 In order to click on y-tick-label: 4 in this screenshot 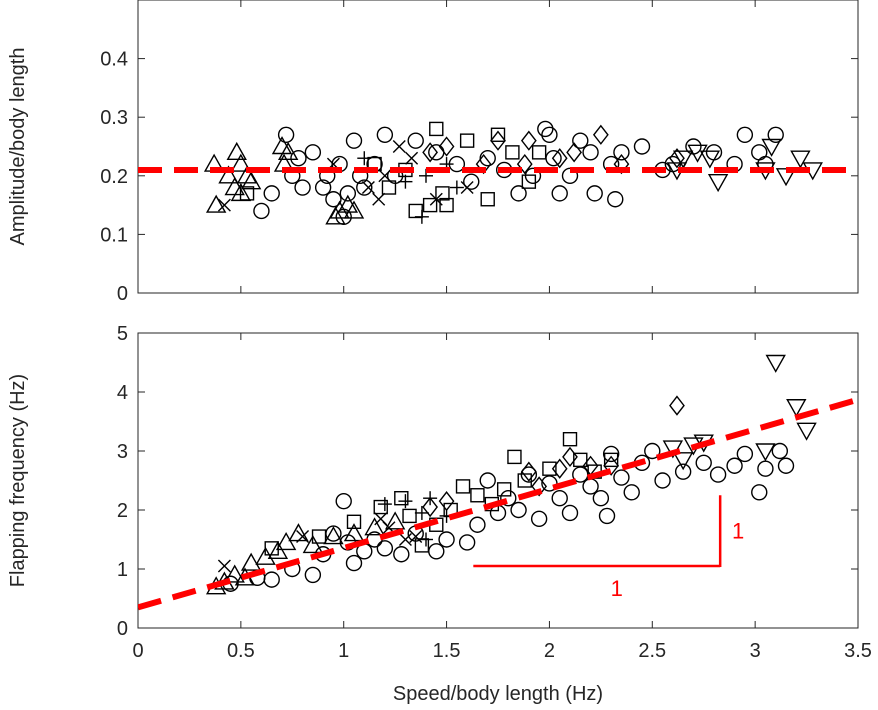, I will do `click(122, 393)`.